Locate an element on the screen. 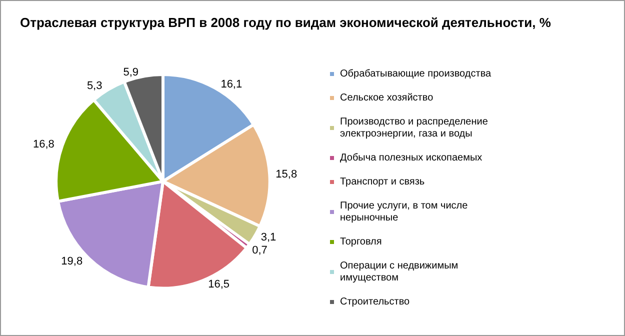  data-label: 15,8 is located at coordinates (287, 174).